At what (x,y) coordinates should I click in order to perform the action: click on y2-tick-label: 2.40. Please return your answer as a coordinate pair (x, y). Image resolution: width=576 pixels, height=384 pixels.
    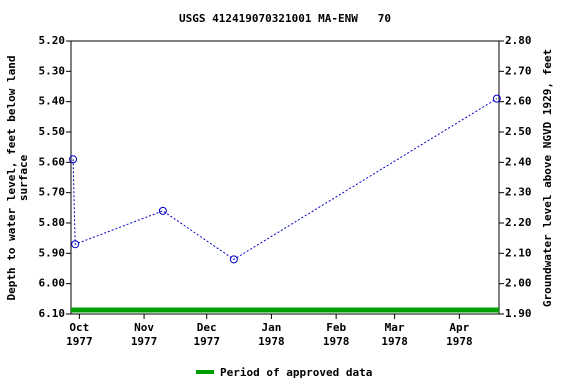
    Looking at the image, I should click on (518, 161).